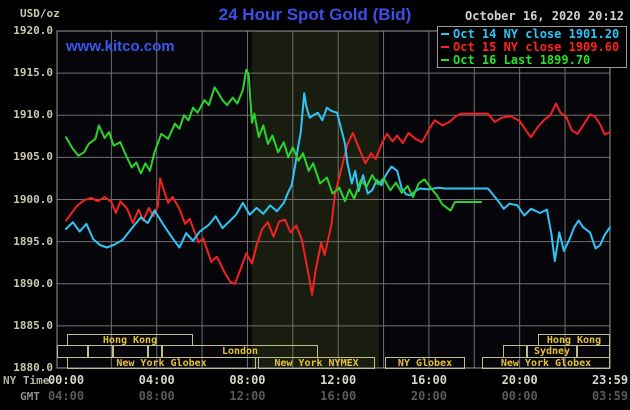  What do you see at coordinates (316, 363) in the screenshot?
I see `session-bar-new-york-nymex: New York NYMEX` at bounding box center [316, 363].